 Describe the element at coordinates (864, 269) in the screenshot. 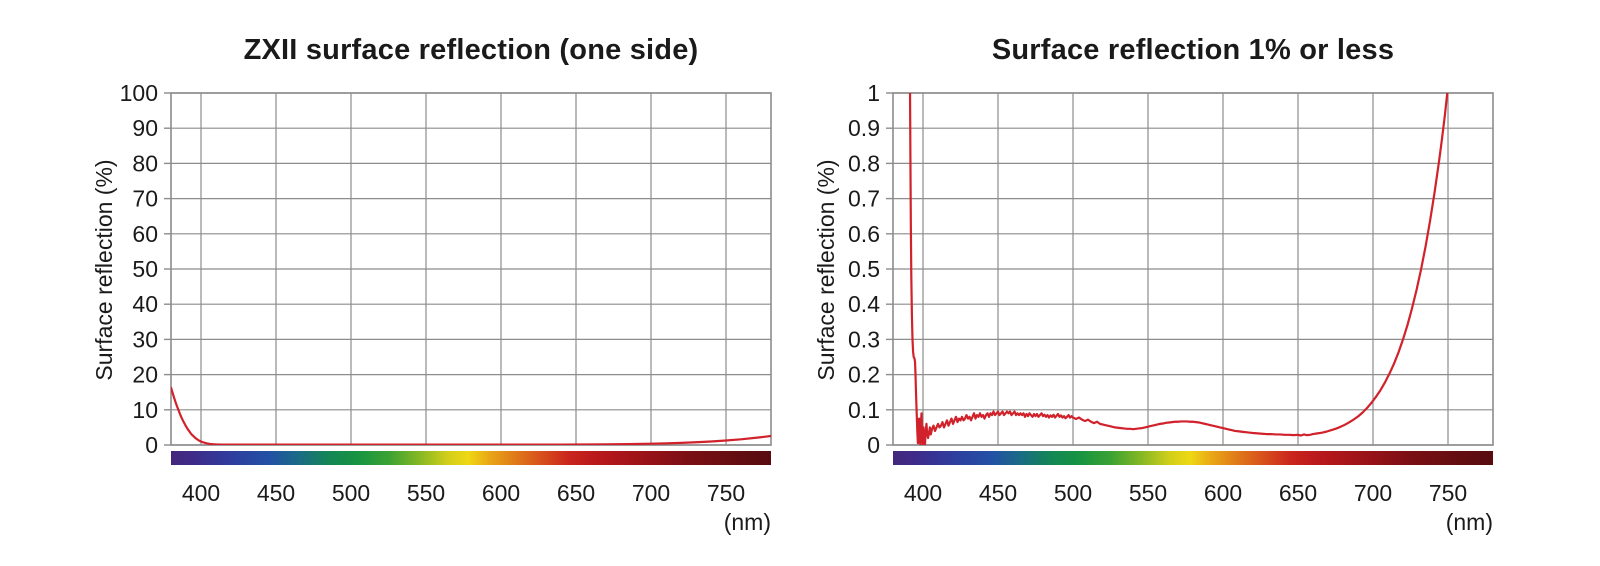

I see `y-tick-label: 0.5` at that location.